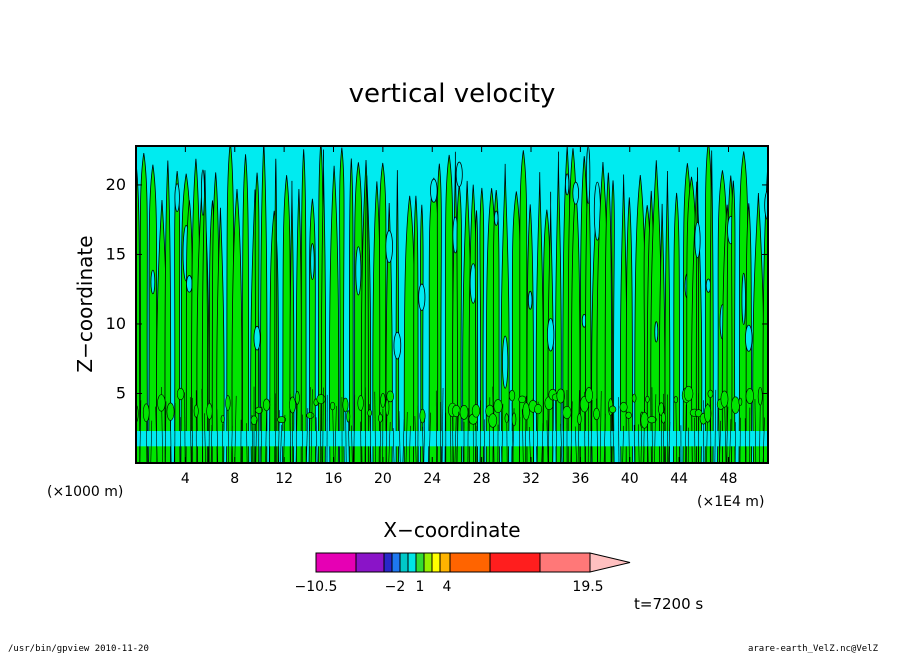 This screenshot has width=904, height=654. I want to click on lower-turbulent-layer, so click(452, 424).